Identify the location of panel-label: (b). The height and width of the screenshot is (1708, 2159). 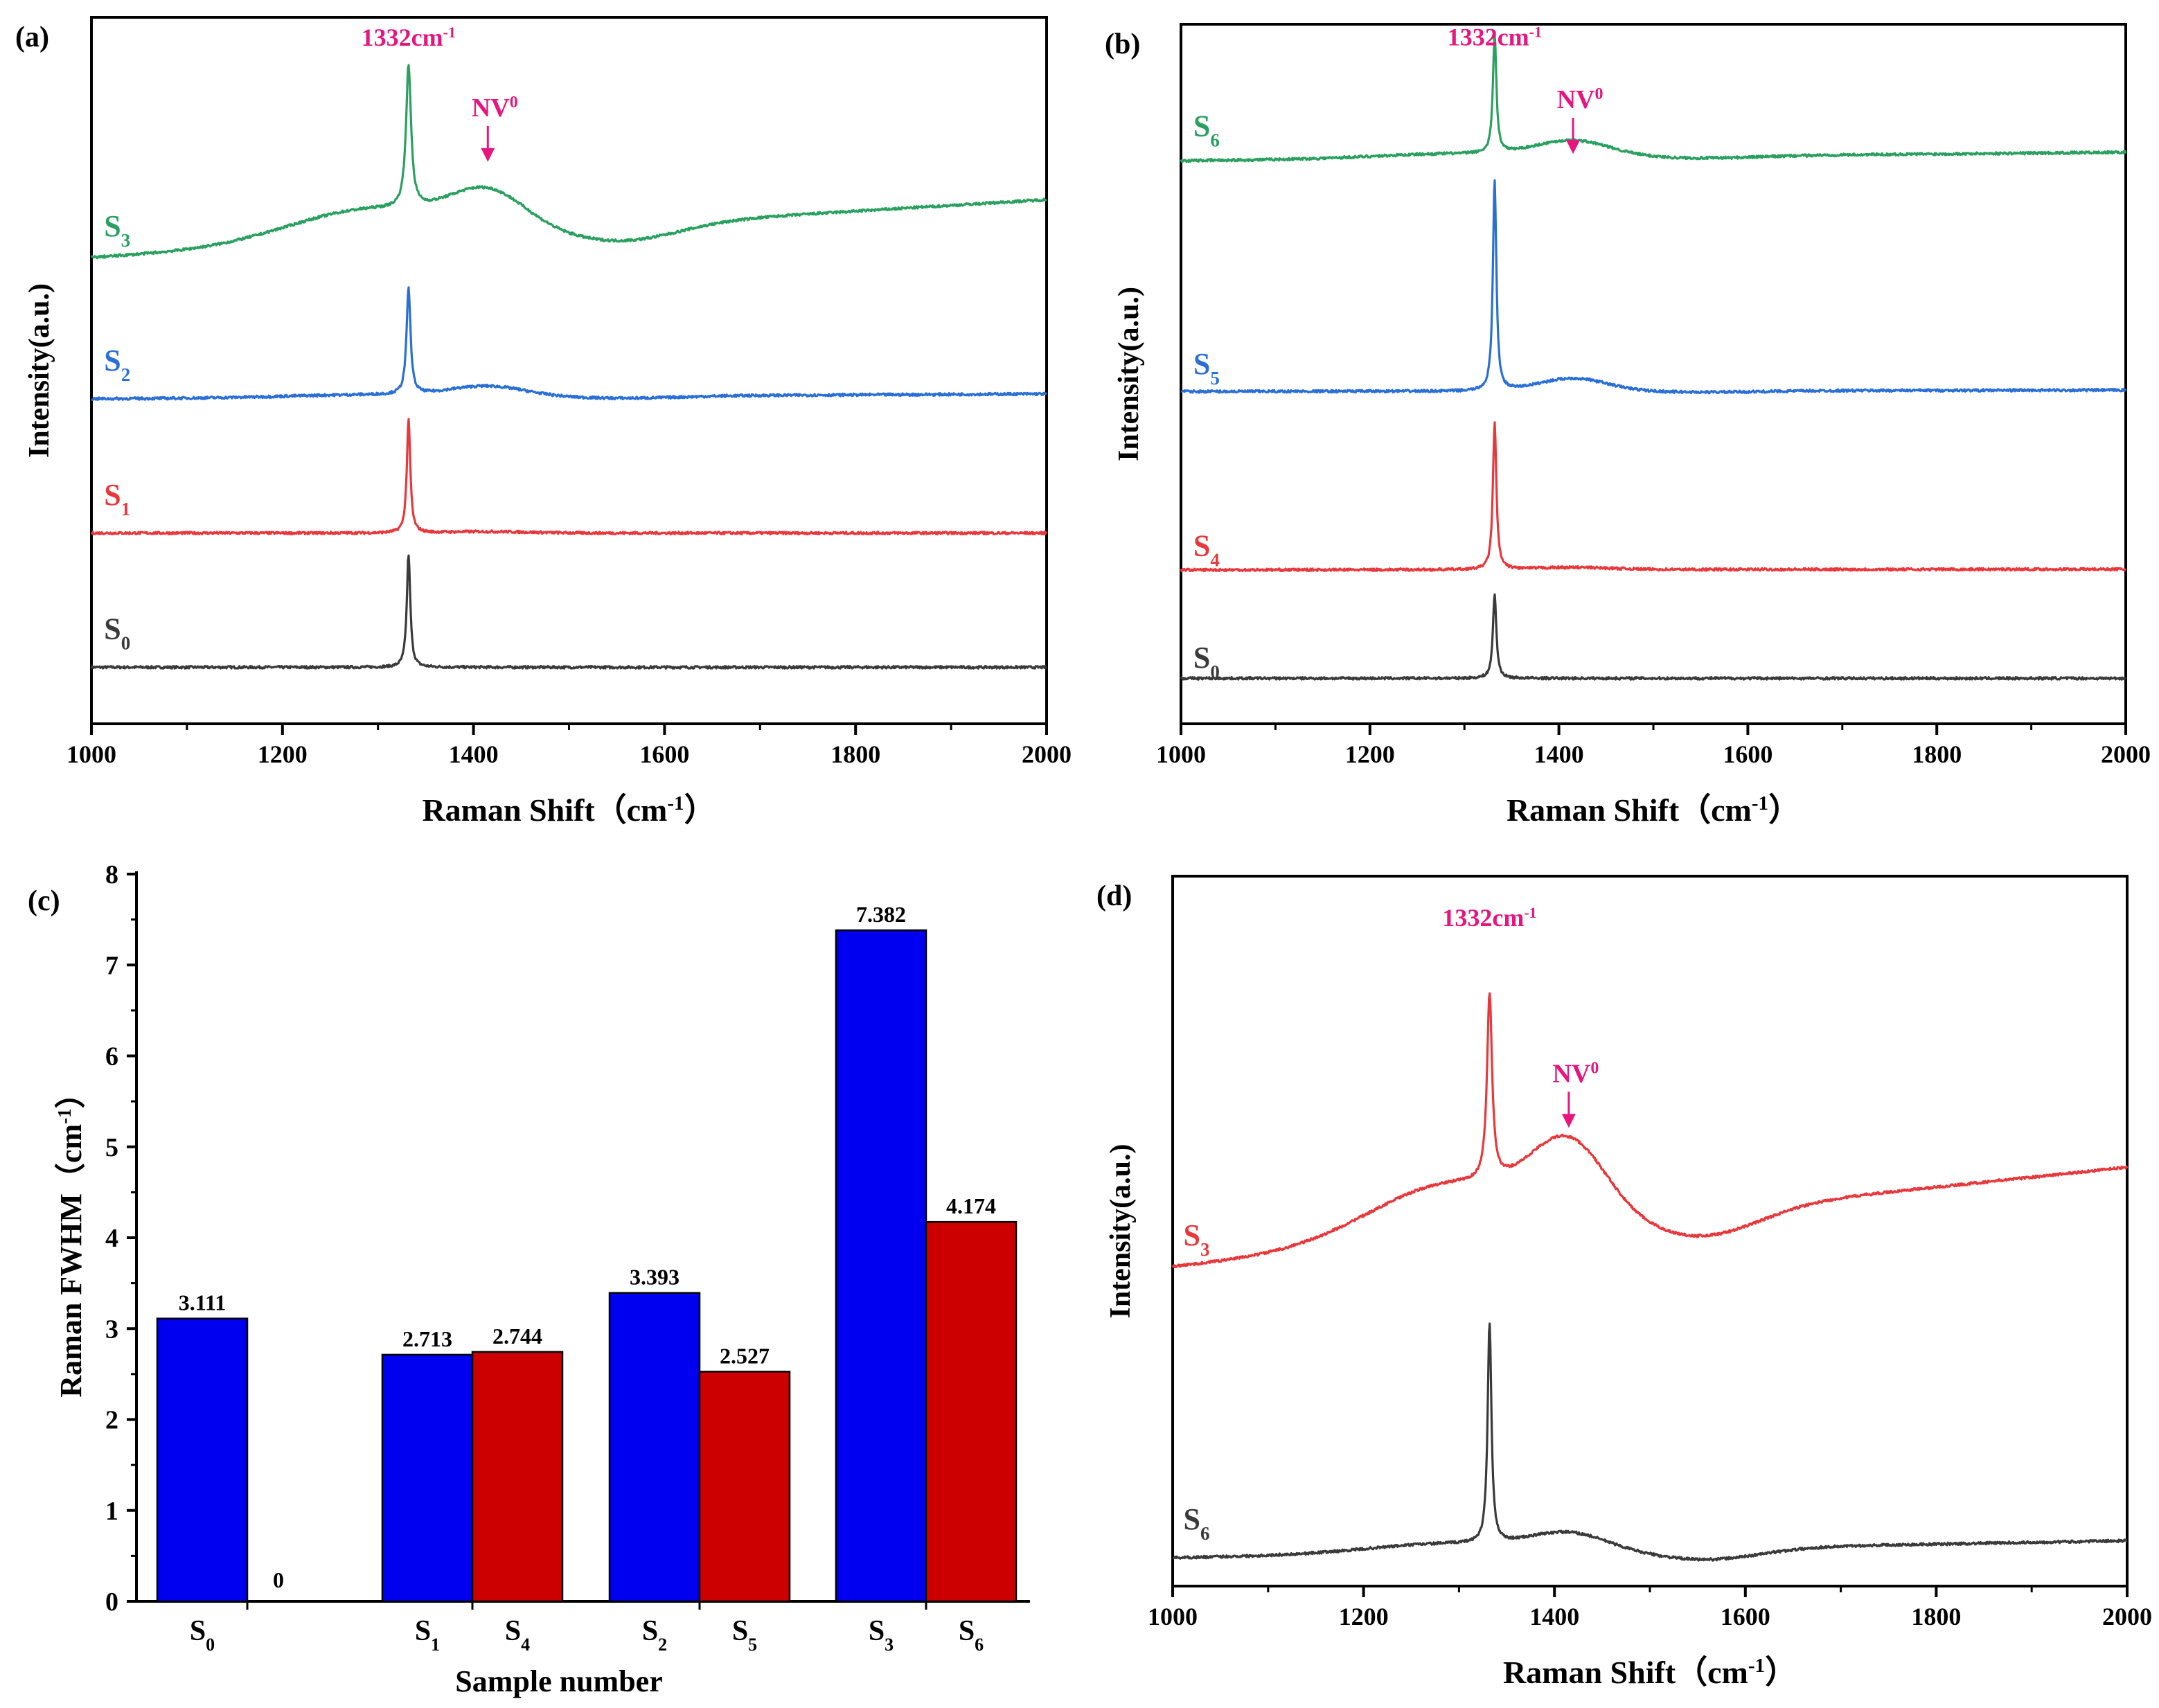
(1122, 44).